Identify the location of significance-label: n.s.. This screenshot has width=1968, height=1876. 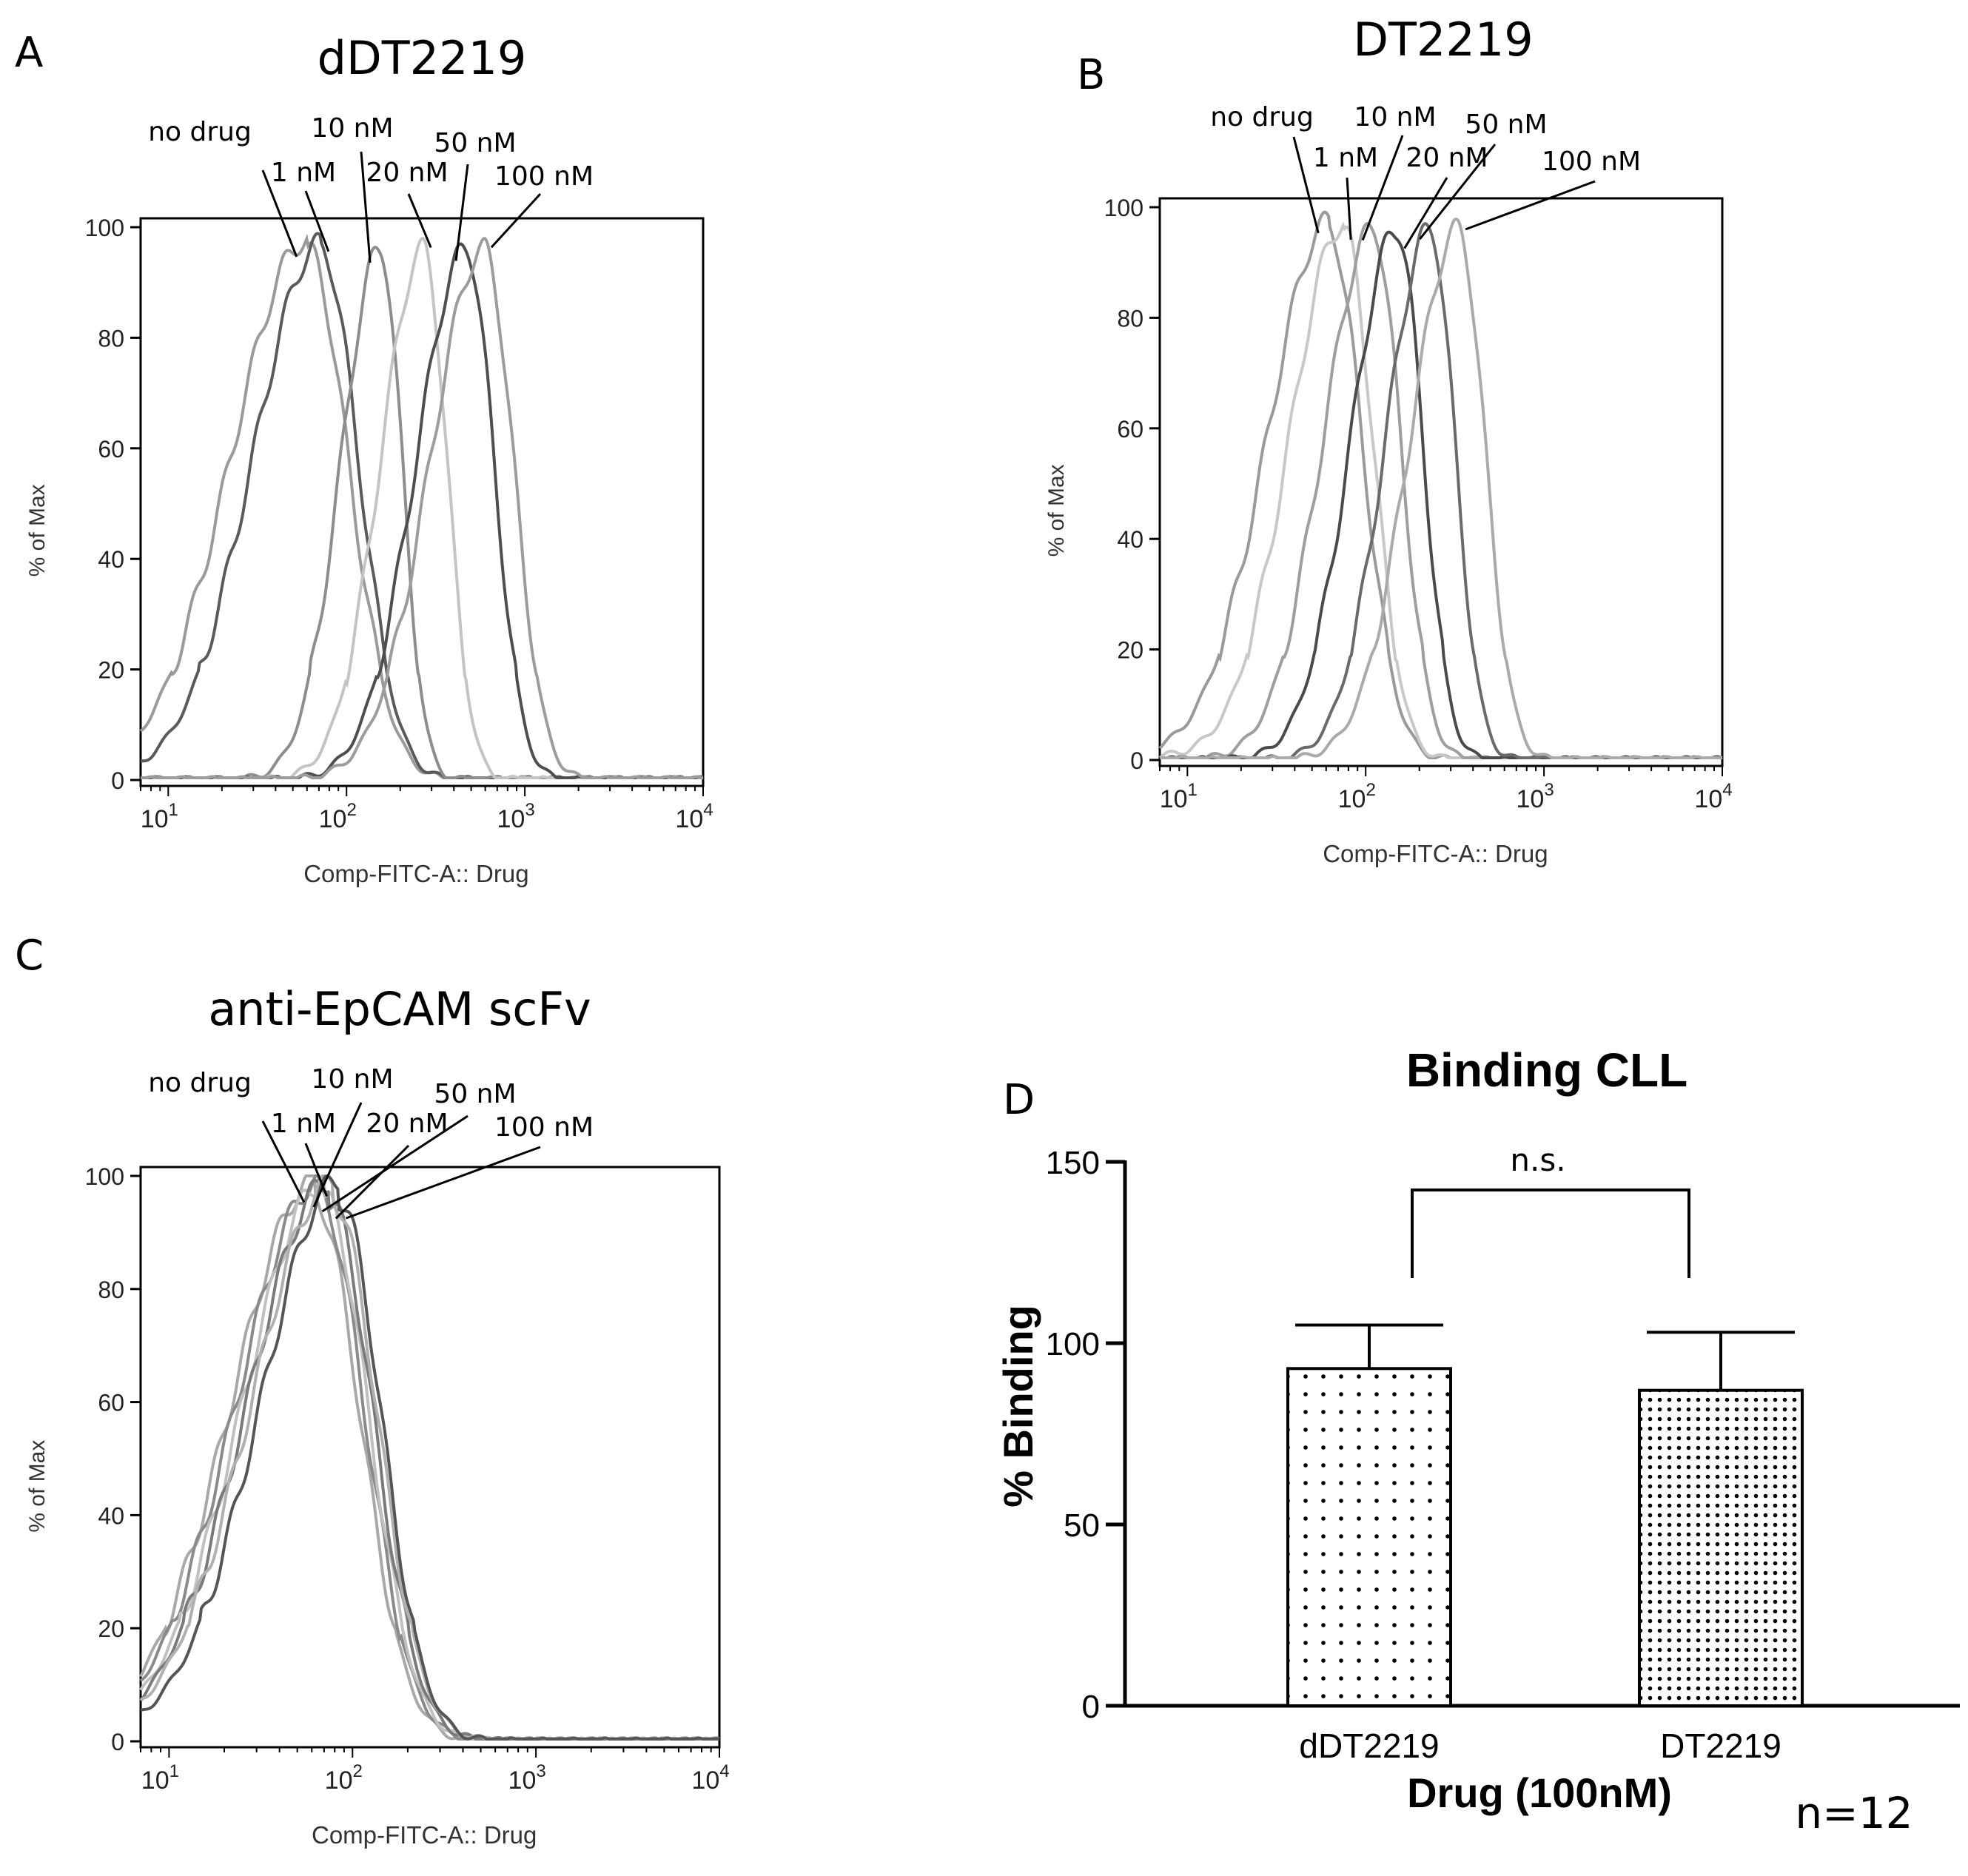
(1537, 1160).